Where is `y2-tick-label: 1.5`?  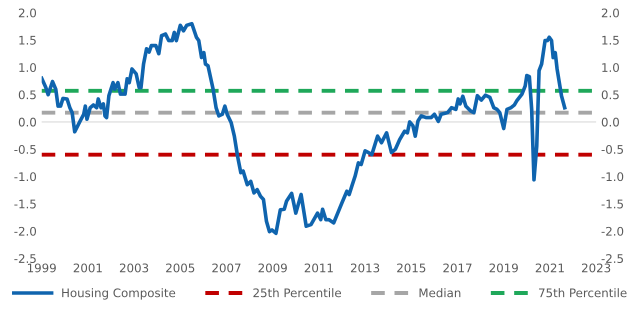 y2-tick-label: 1.5 is located at coordinates (610, 40).